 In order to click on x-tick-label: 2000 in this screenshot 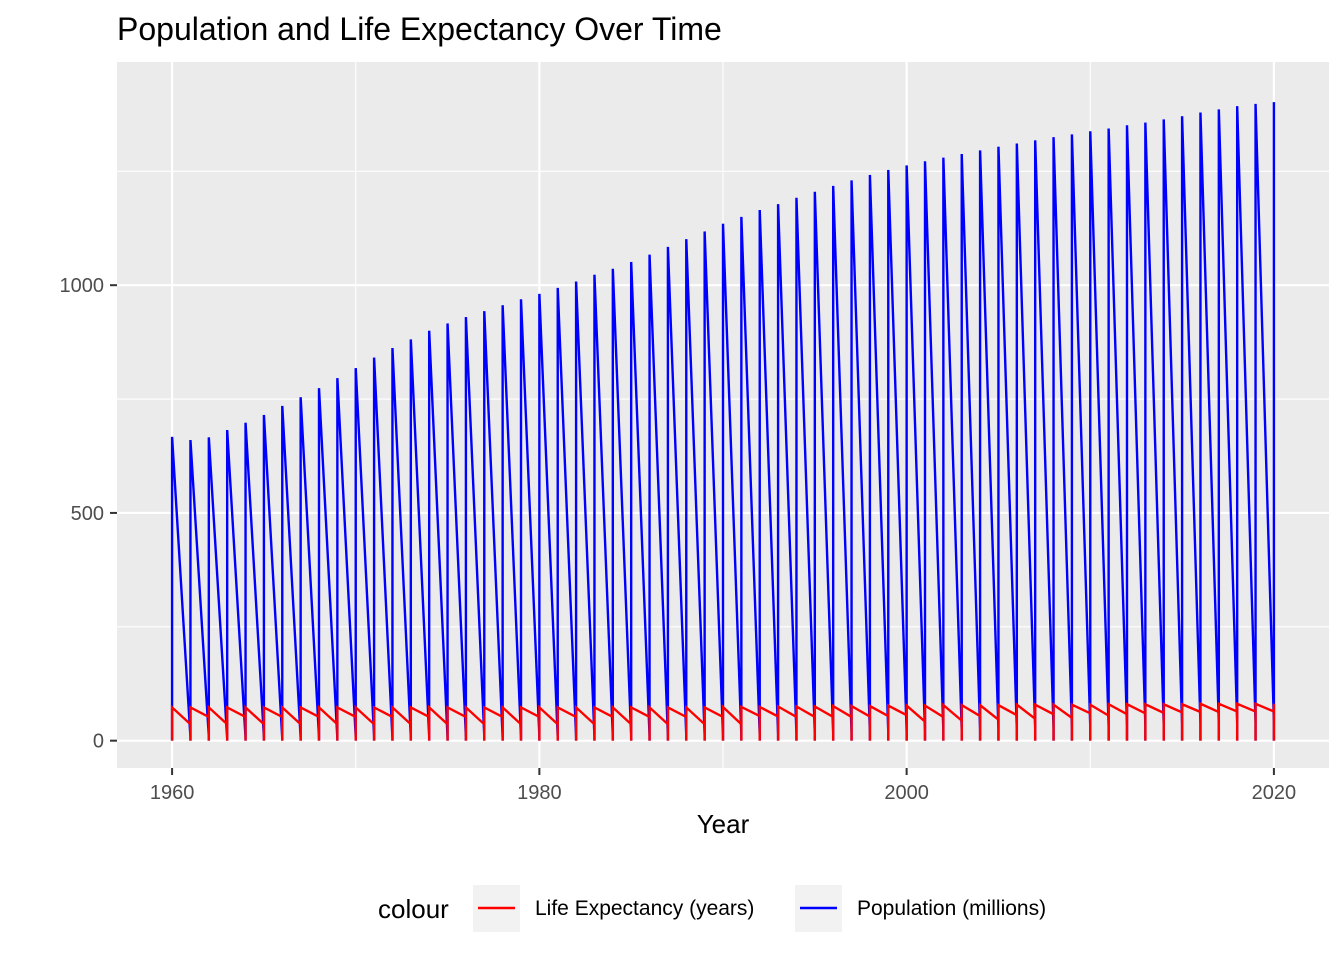, I will do `click(906, 793)`.